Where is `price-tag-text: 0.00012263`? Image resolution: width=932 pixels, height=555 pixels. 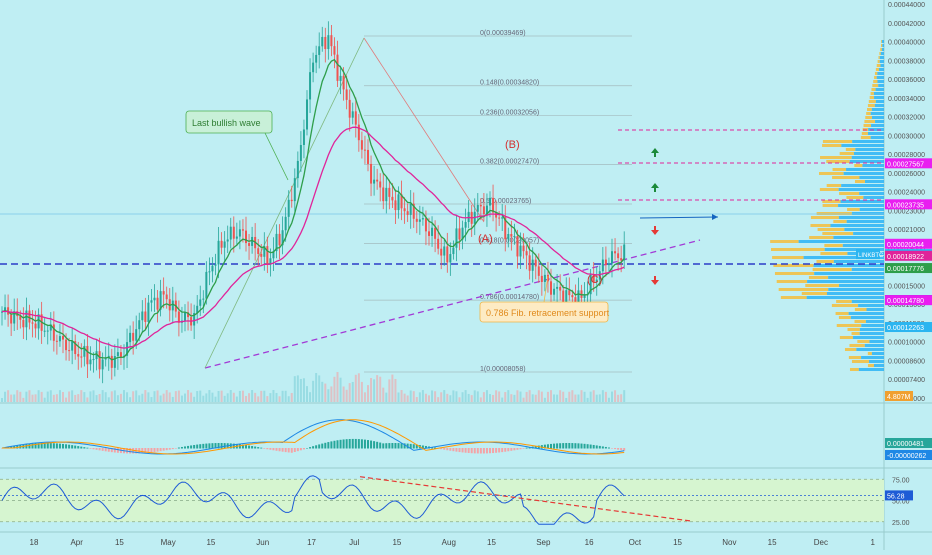 price-tag-text: 0.00012263 is located at coordinates (905, 328).